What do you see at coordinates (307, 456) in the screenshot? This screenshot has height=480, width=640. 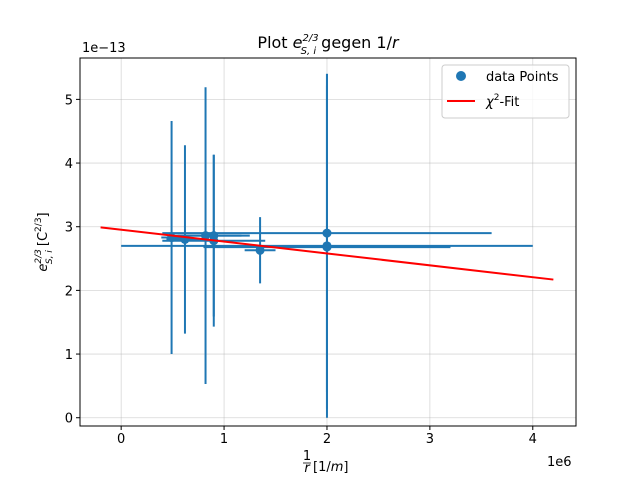 I see `svg-text: 1` at bounding box center [307, 456].